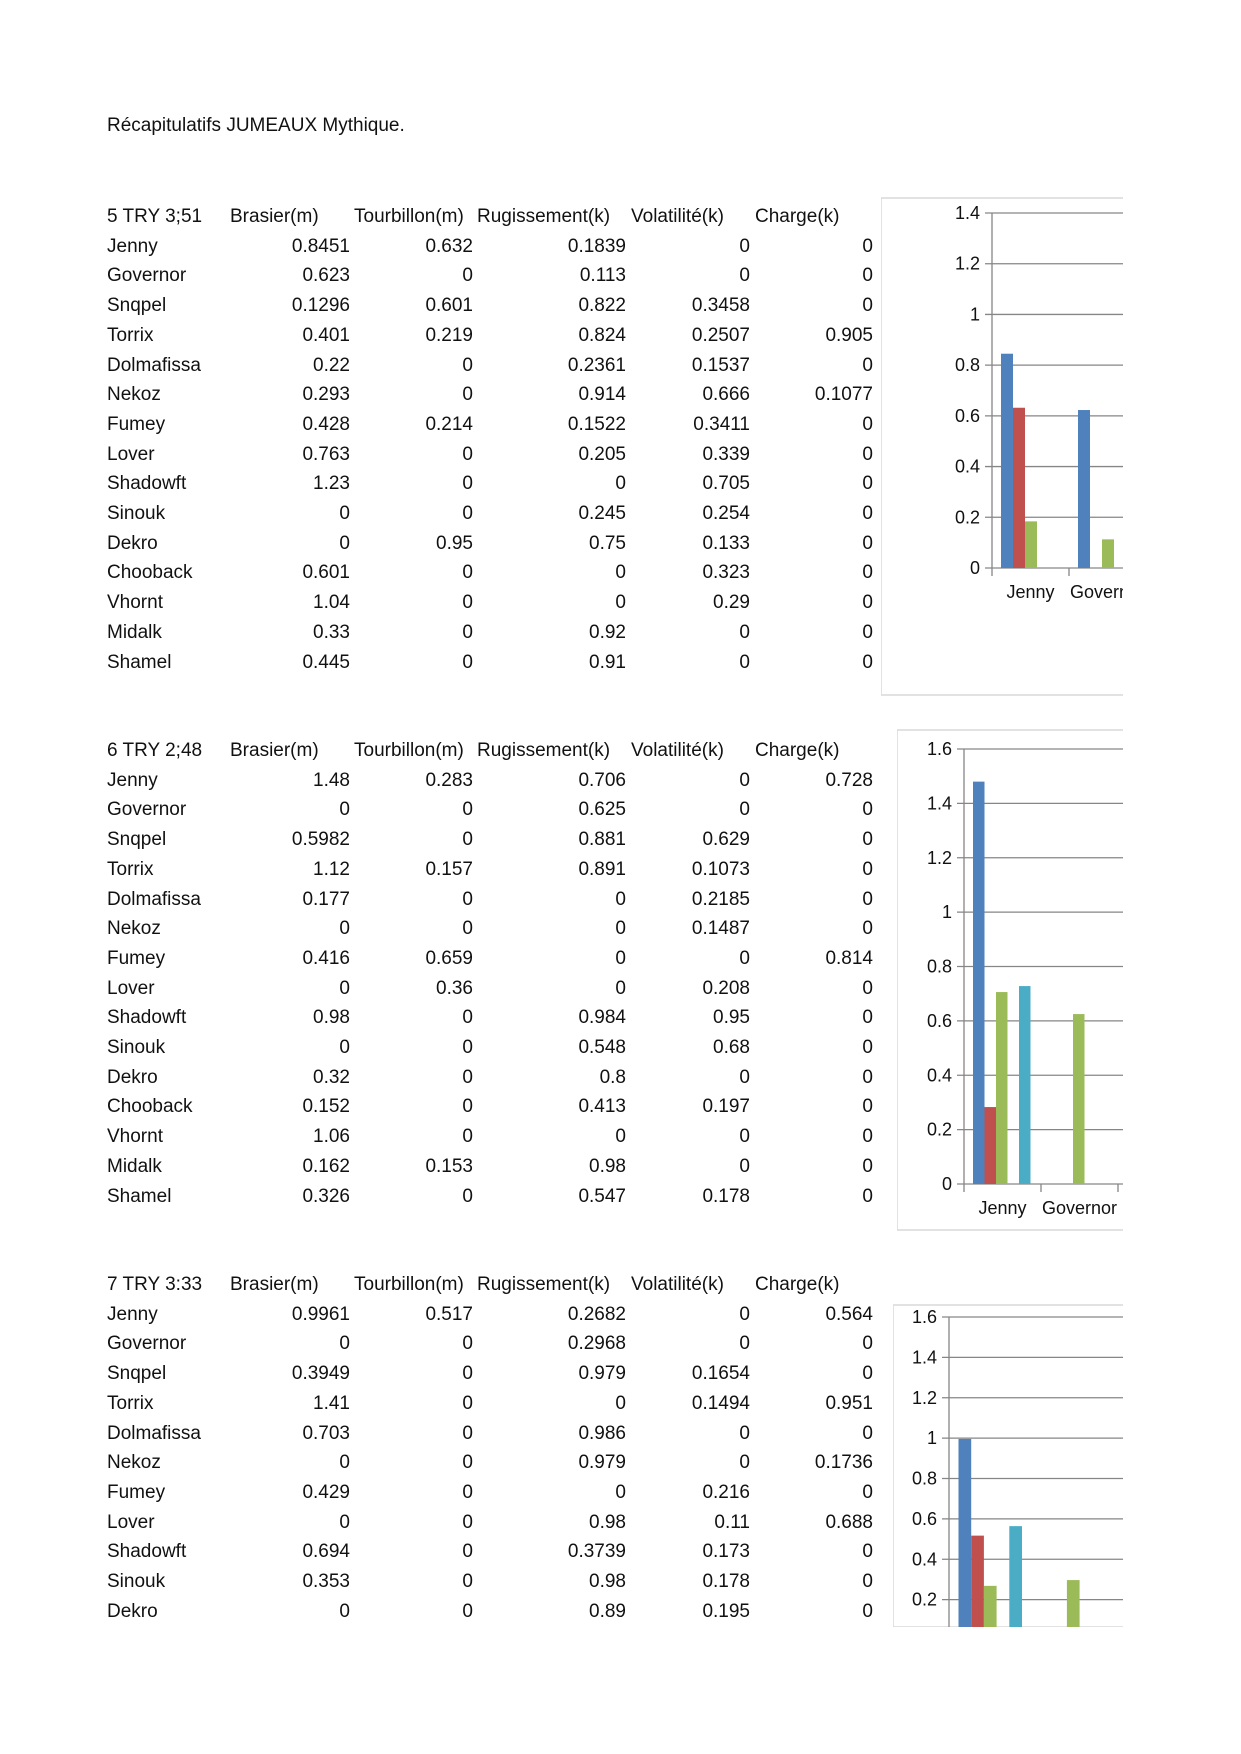 This screenshot has width=1241, height=1754. Describe the element at coordinates (136, 1492) in the screenshot. I see `row-name: Fumey` at that location.